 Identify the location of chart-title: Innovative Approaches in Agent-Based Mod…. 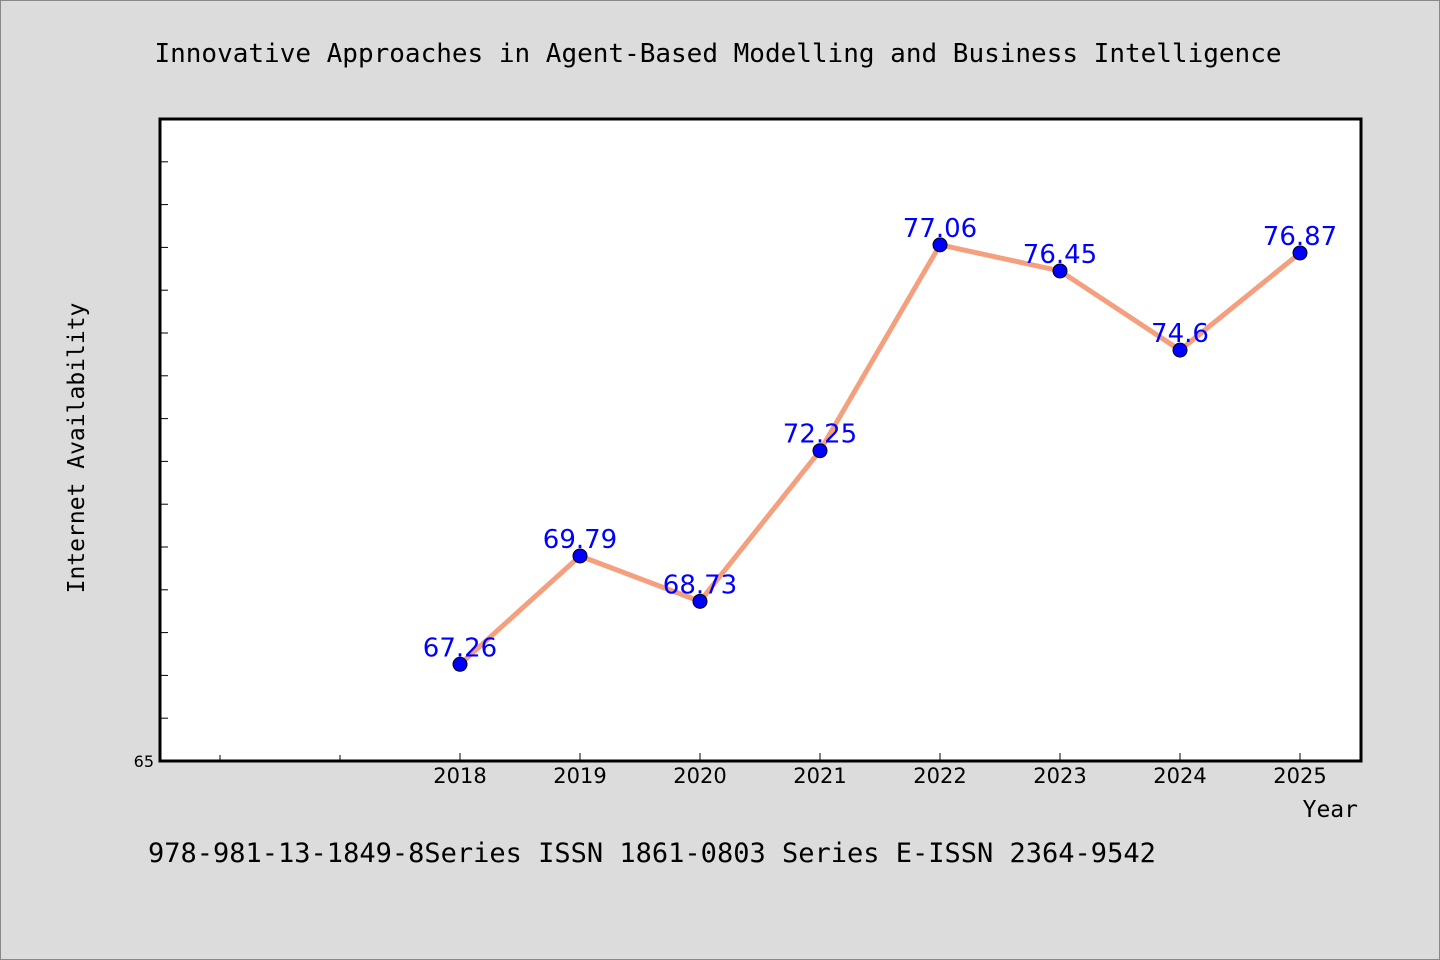
(717, 54).